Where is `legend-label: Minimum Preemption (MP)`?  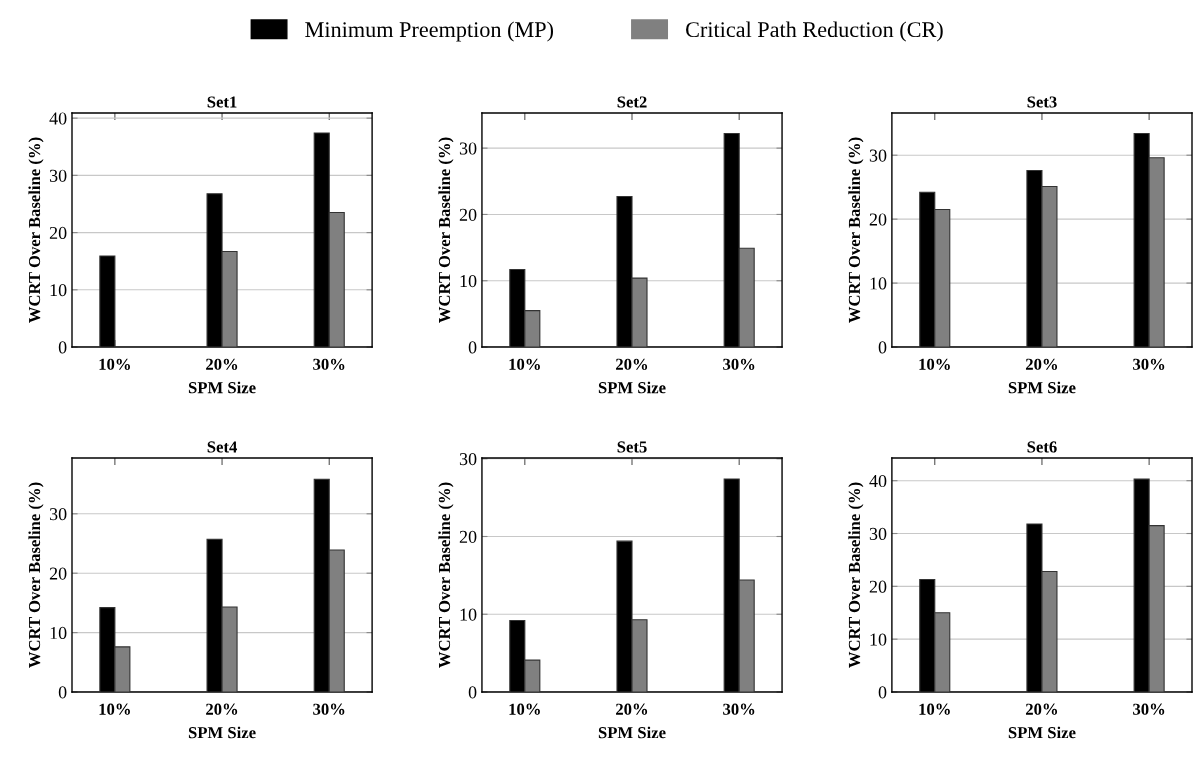
legend-label: Minimum Preemption (MP) is located at coordinates (429, 31).